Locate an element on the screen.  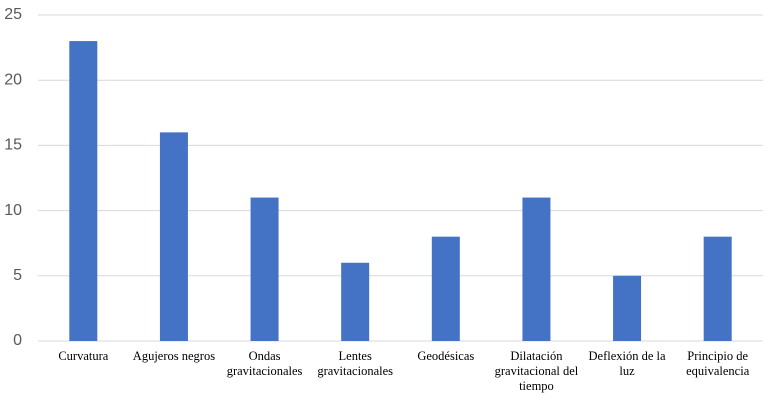
x-tick-label: Geodésicas is located at coordinates (446, 356).